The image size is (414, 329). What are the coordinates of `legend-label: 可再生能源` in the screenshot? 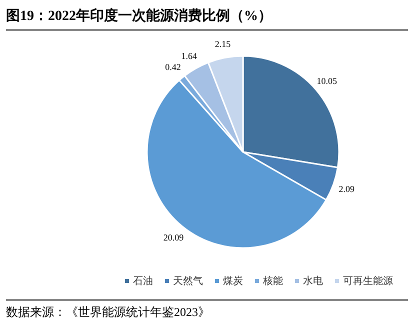 It's located at (368, 281).